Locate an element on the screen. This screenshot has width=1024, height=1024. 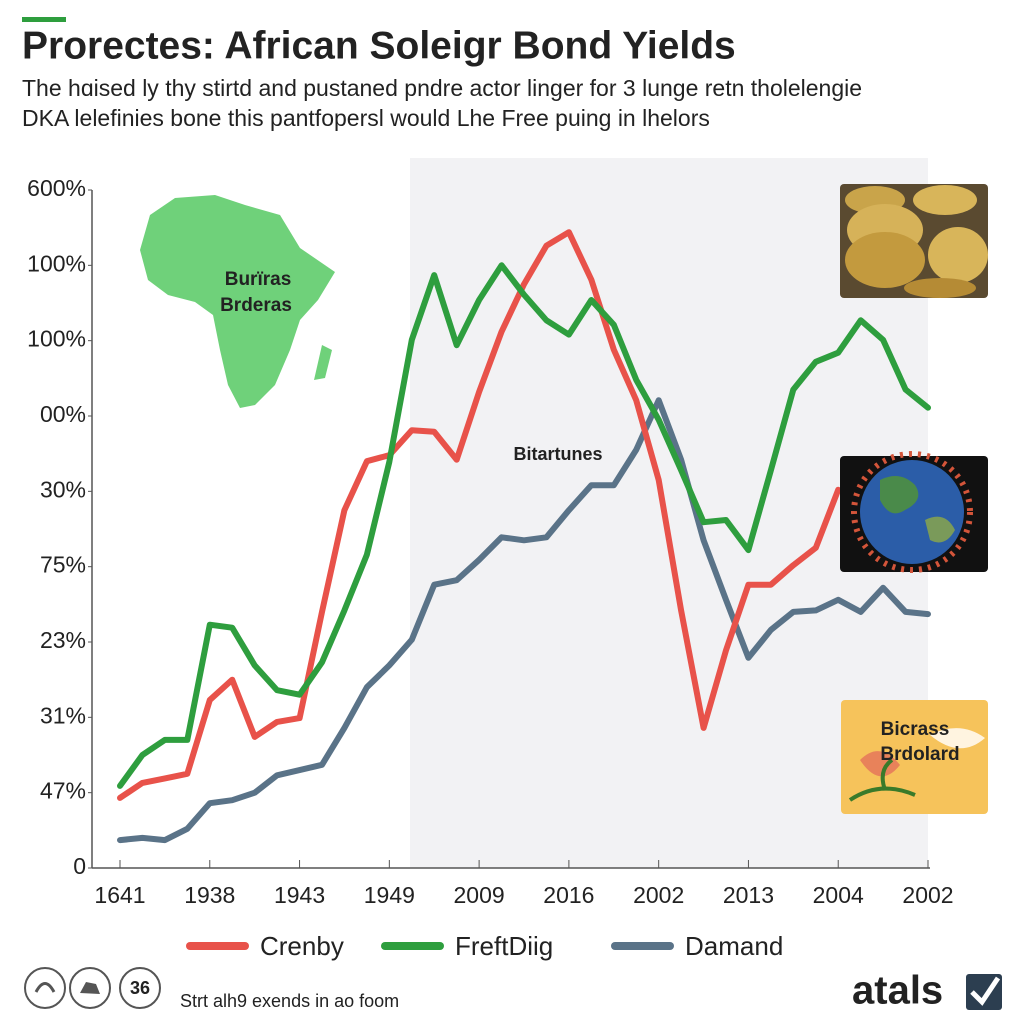
y-tick-label: 31% is located at coordinates (63, 715).